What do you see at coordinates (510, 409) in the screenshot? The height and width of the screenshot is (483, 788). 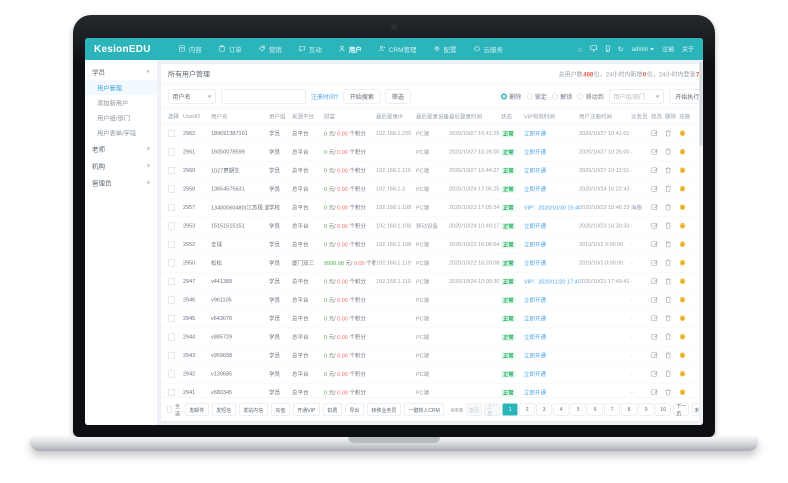 I see `pagination-page-1: 1` at bounding box center [510, 409].